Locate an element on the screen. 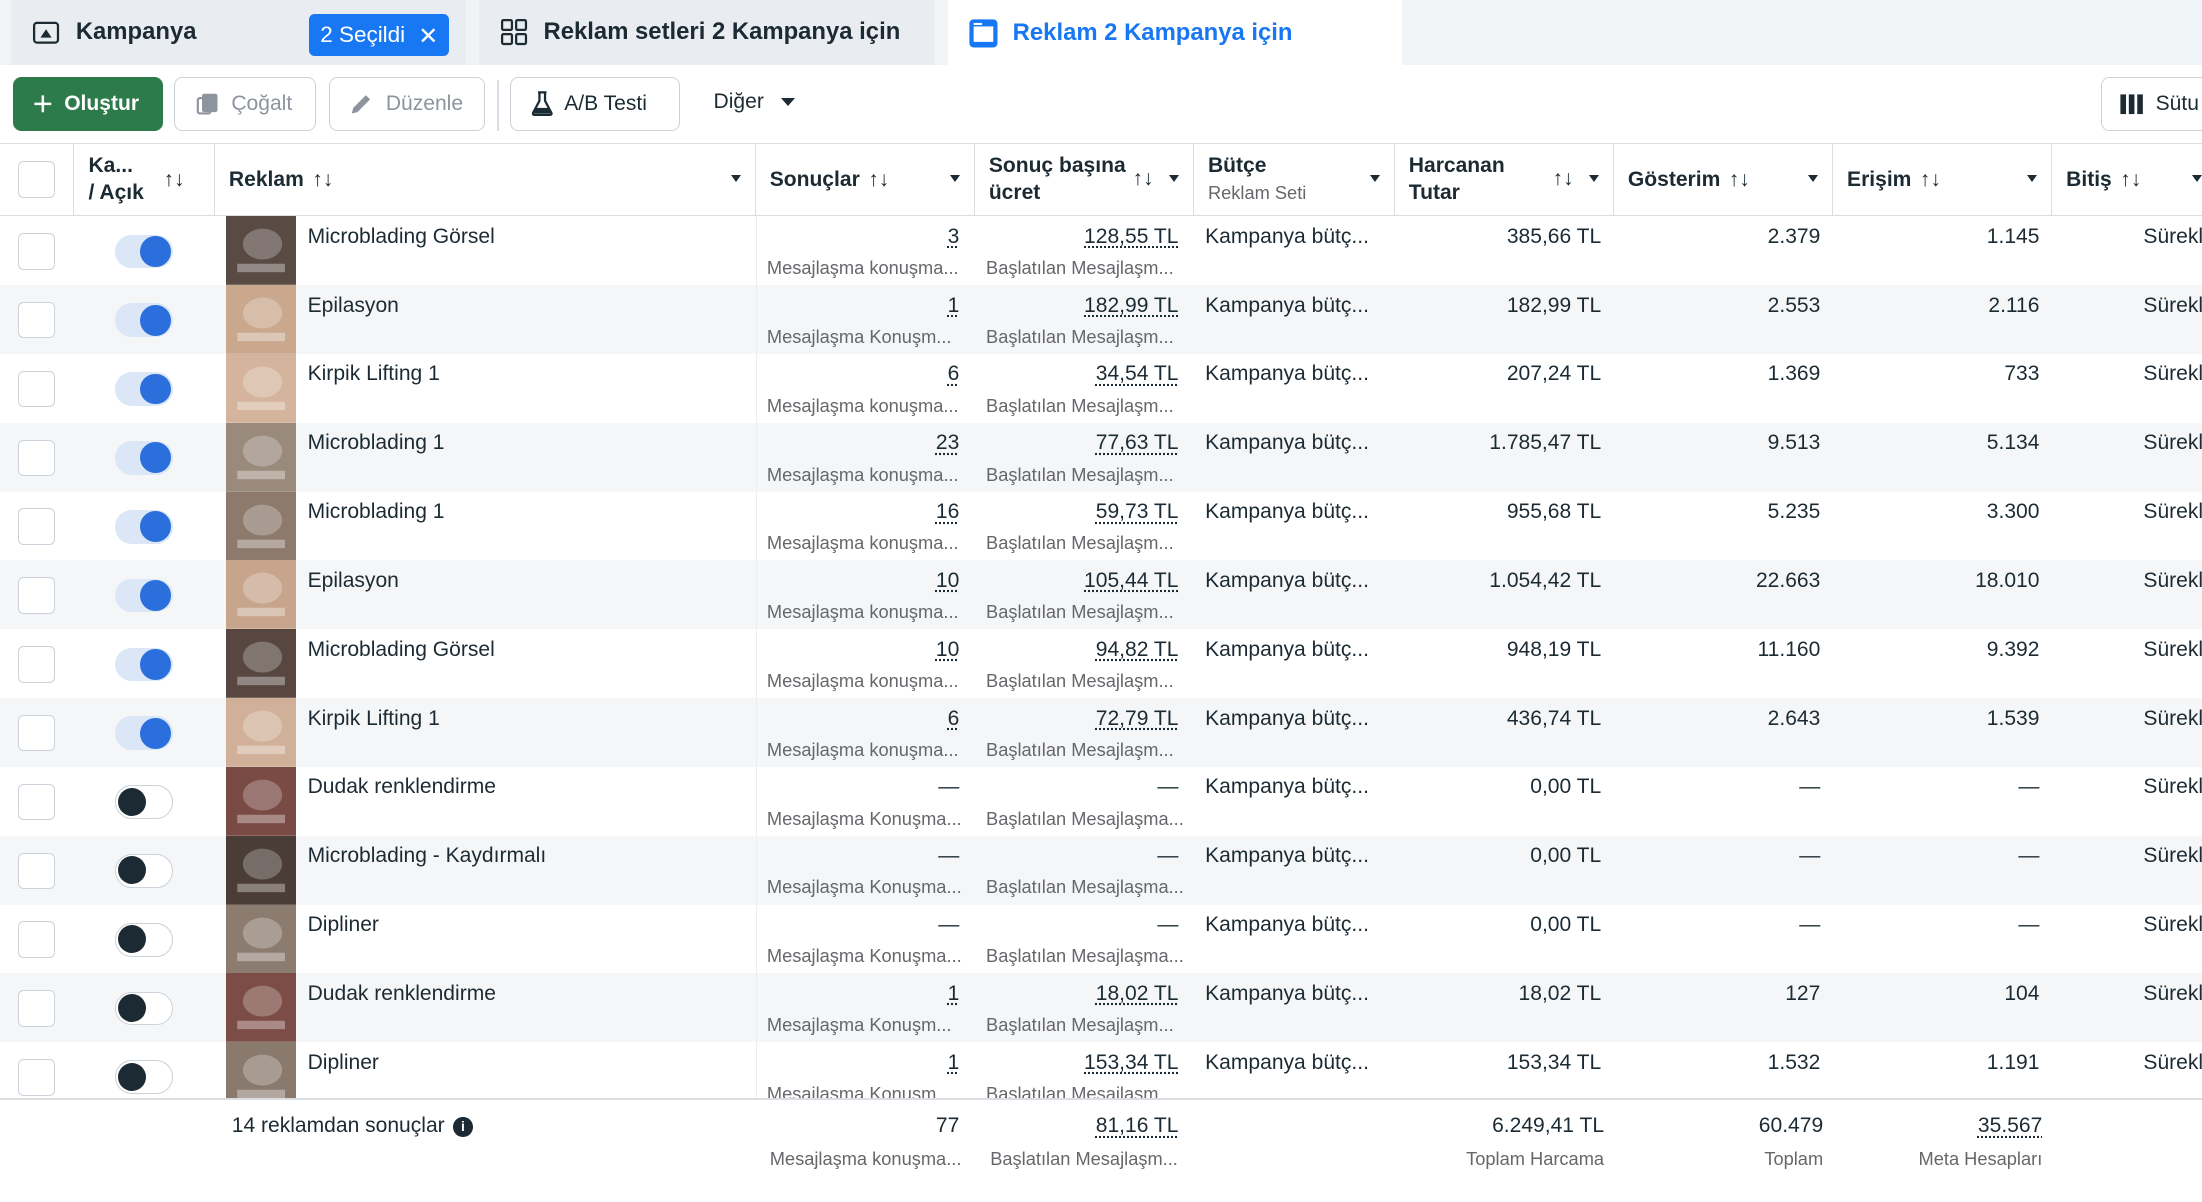  header-ad: Reklam ↑↓ is located at coordinates (485, 180).